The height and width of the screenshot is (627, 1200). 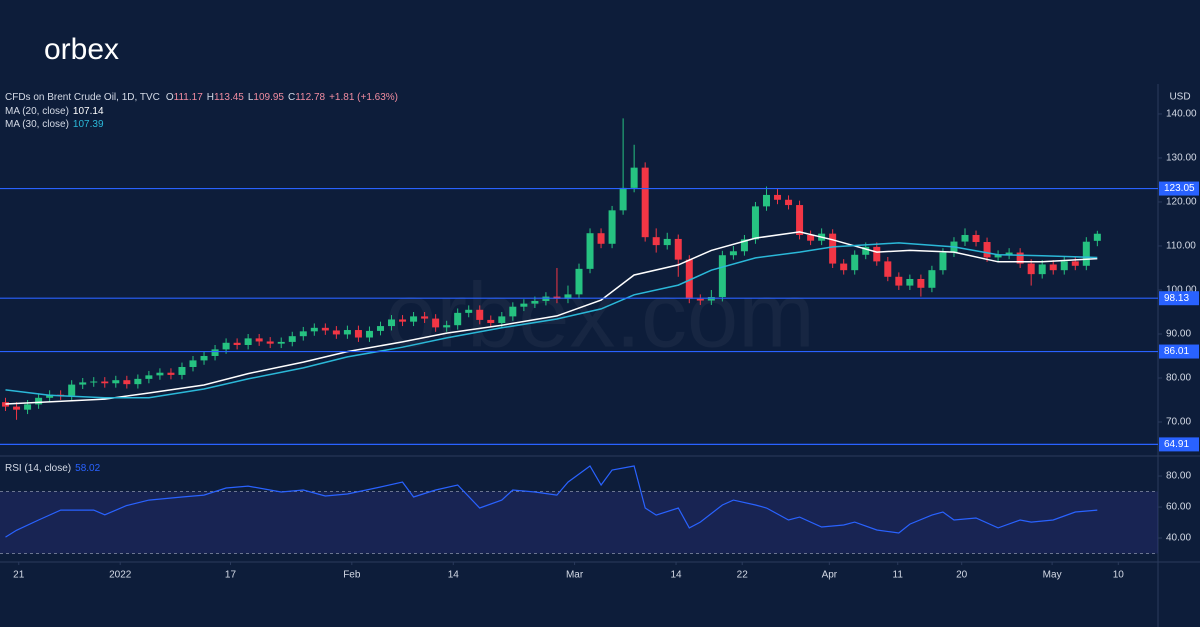 What do you see at coordinates (251, 97) in the screenshot?
I see `quote-key: L` at bounding box center [251, 97].